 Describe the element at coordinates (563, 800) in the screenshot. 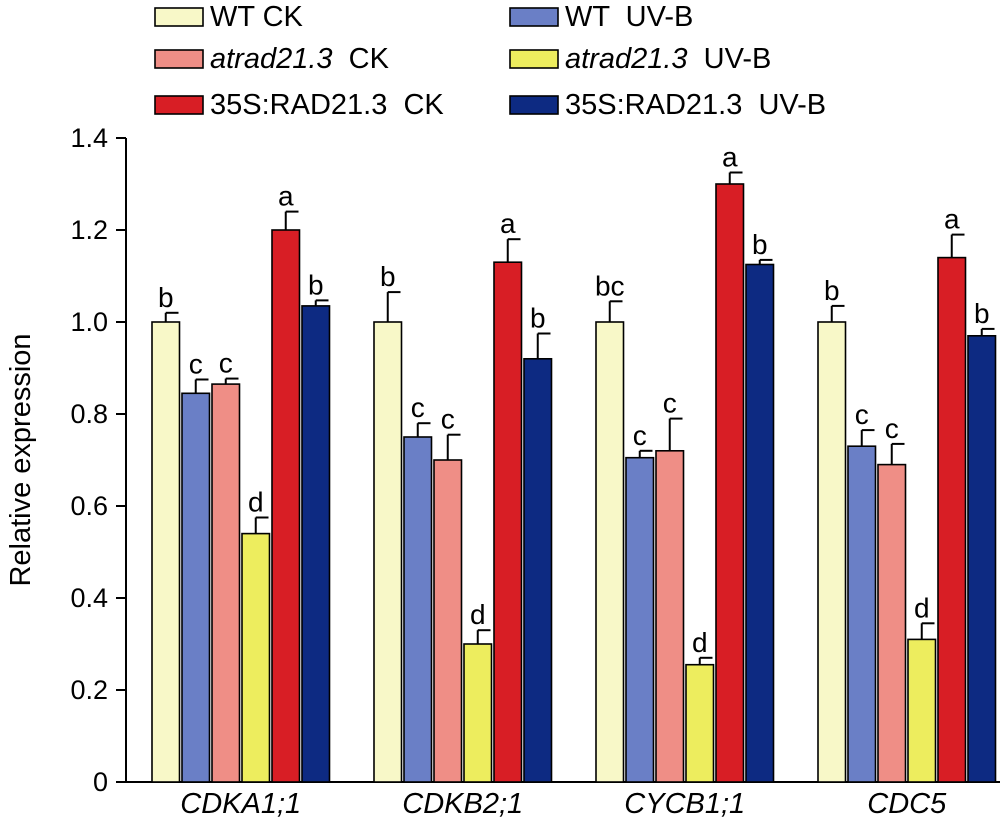

I see `x-axis: CDKA1;1 CDKB2;1 CYCB1;1 CDC5` at that location.